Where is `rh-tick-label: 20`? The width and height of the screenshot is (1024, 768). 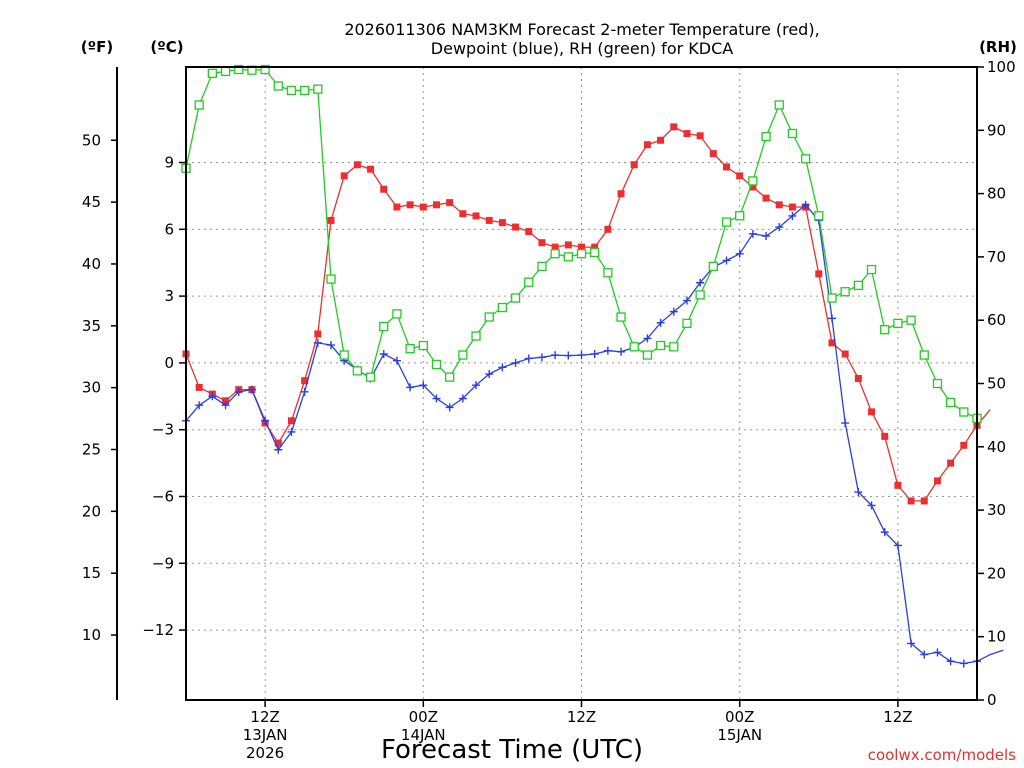
rh-tick-label: 20 is located at coordinates (996, 573).